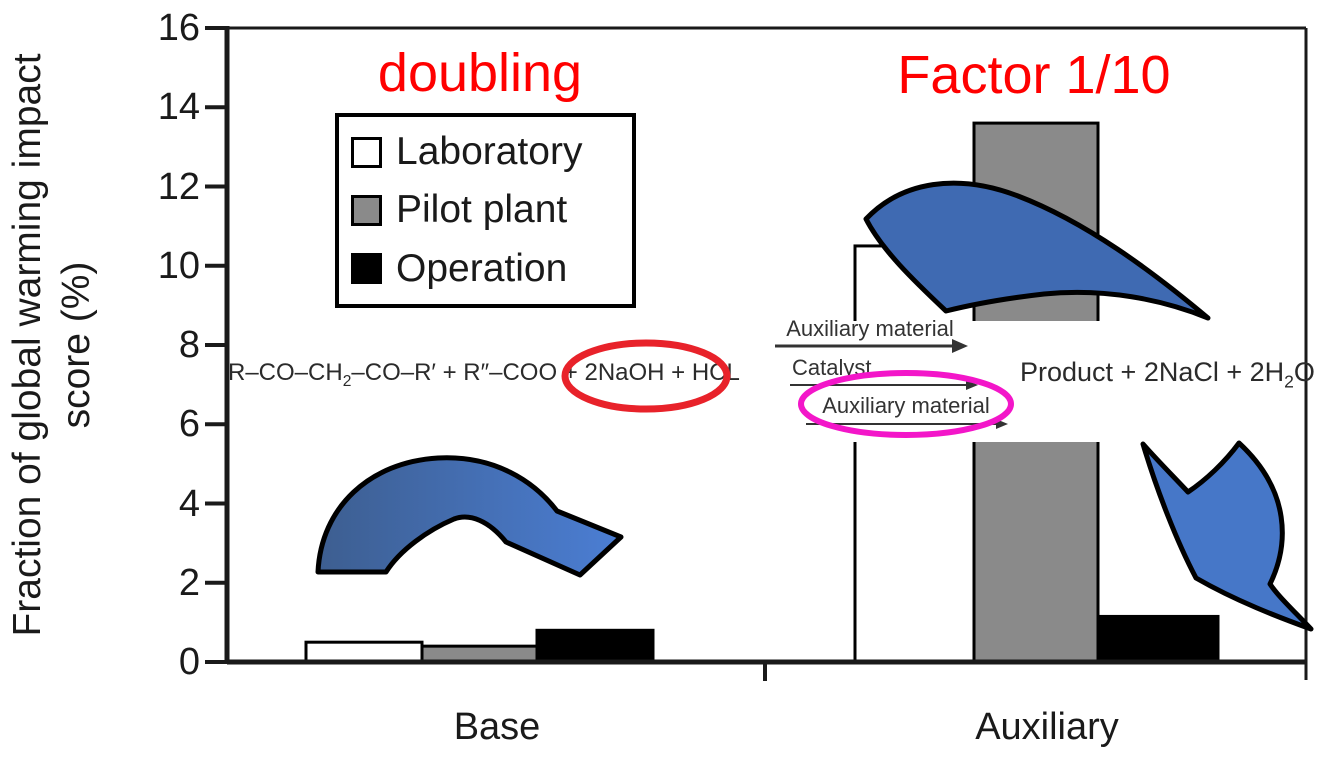 The height and width of the screenshot is (759, 1320). Describe the element at coordinates (906, 405) in the screenshot. I see `scheme-label-auxiliary-material-bottom: Auxiliary material` at that location.